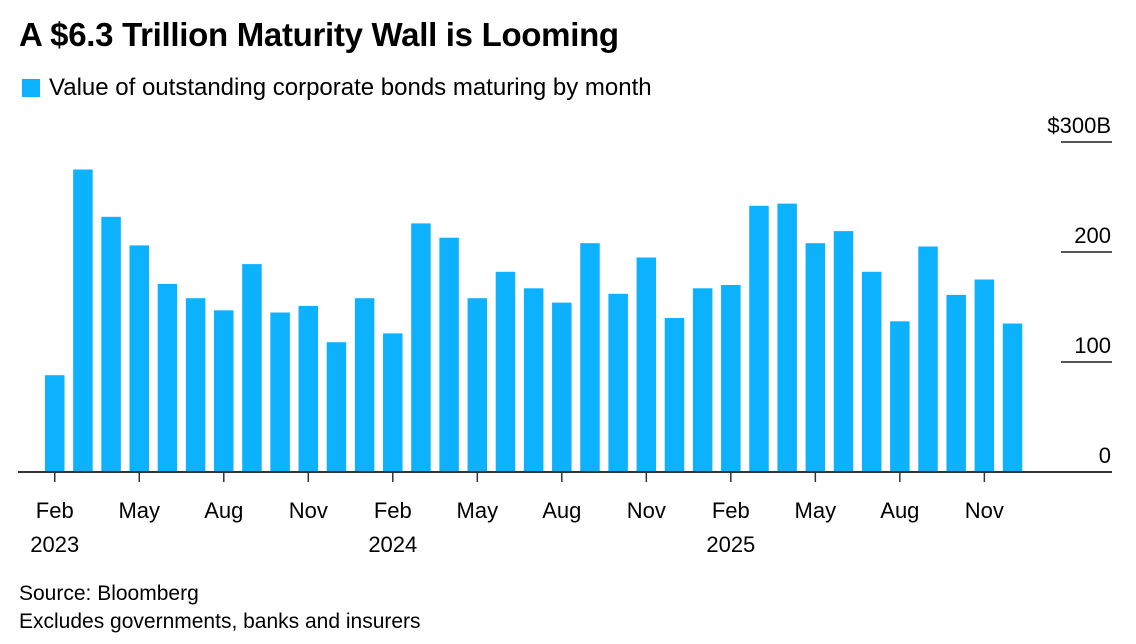 This screenshot has width=1136, height=644. I want to click on bar-apr-2023, so click(111, 344).